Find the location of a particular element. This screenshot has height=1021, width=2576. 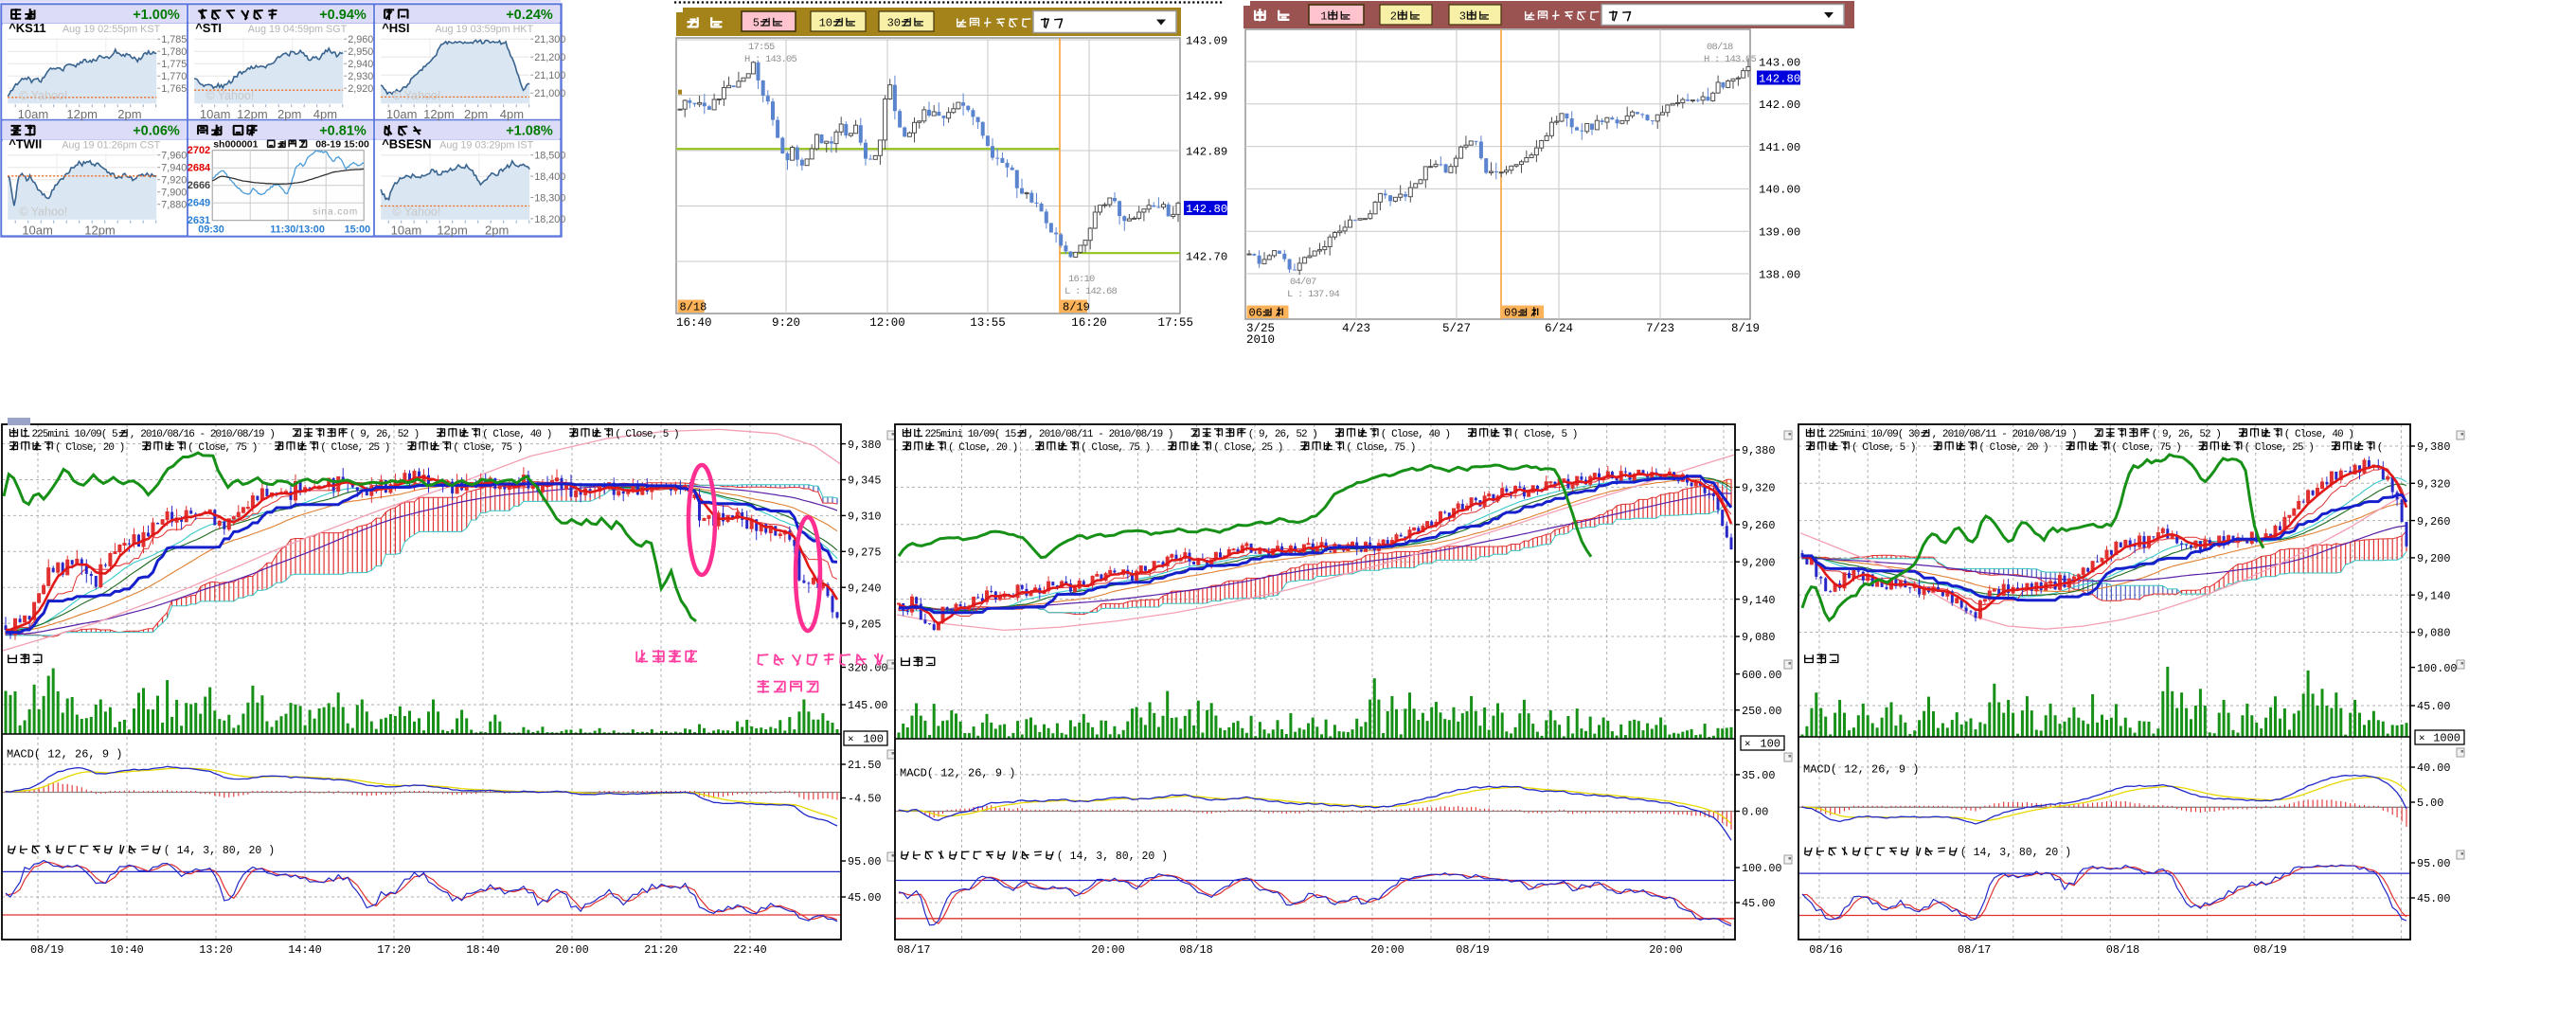

svg-text: , 2010/08/11 - 2010/08/19 ) is located at coordinates (2013, 434).